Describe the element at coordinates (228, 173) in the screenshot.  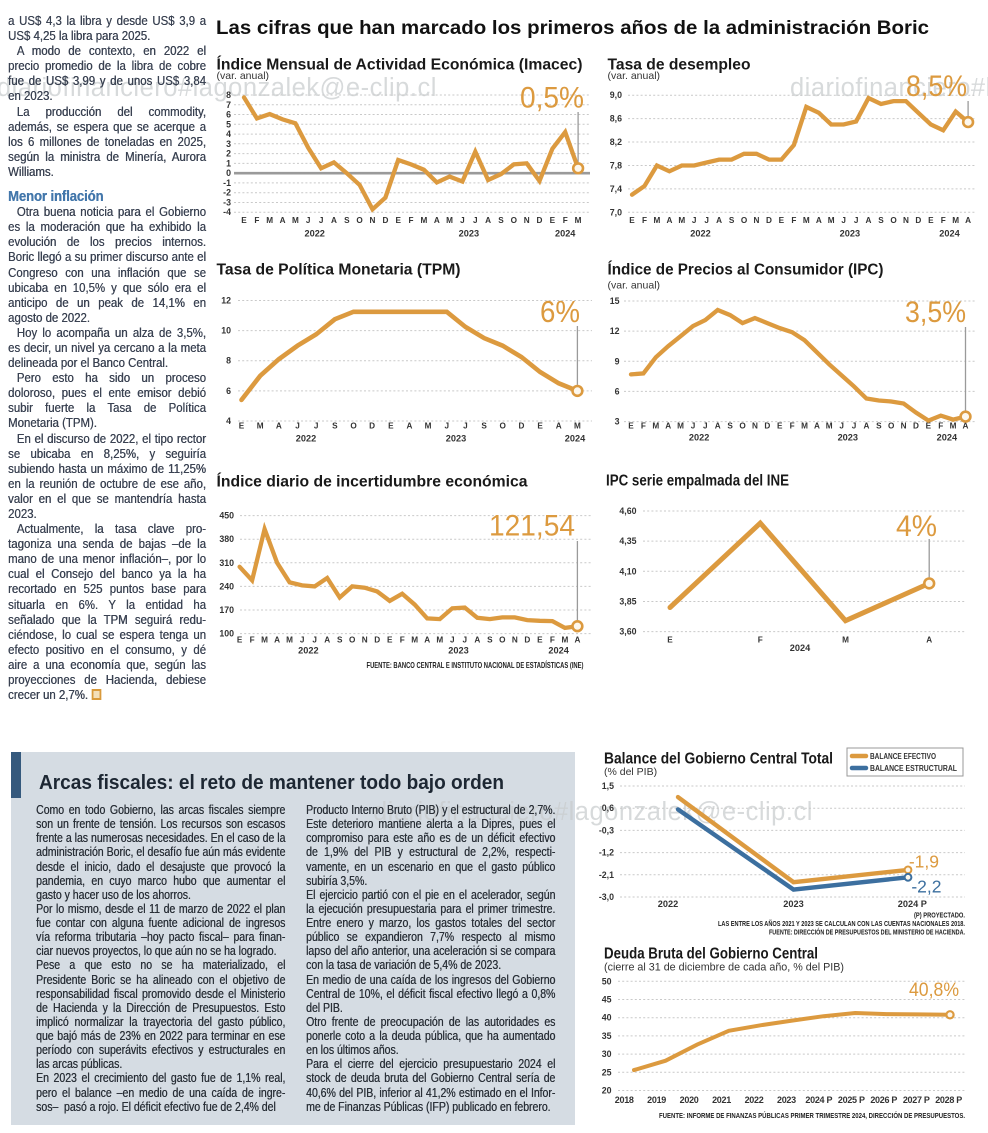
I see `svg-text: 0` at that location.